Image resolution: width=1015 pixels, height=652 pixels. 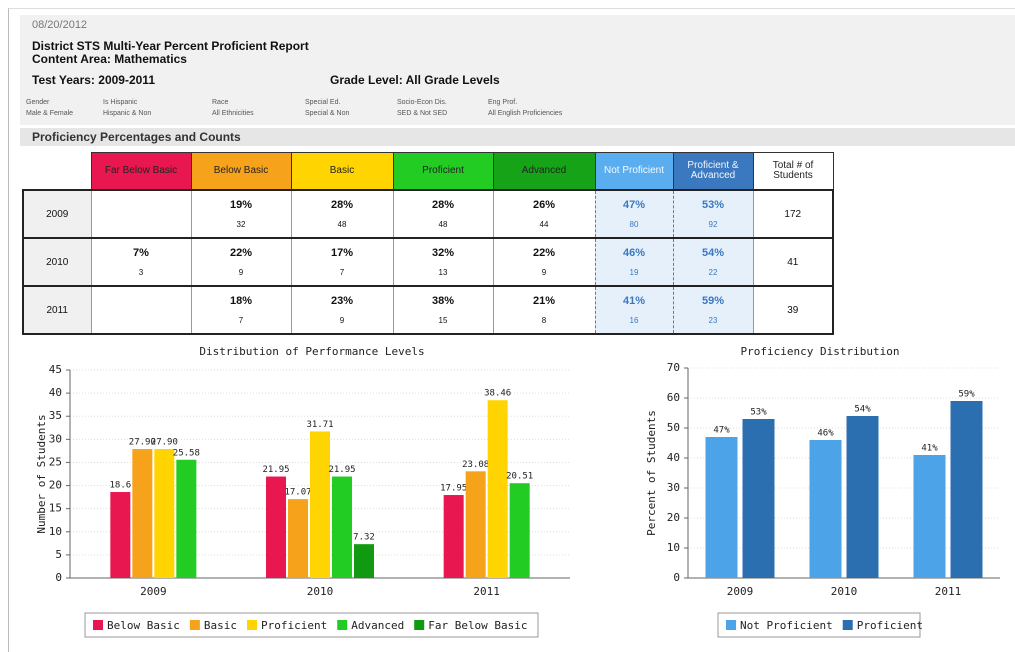 What do you see at coordinates (673, 367) in the screenshot?
I see `y-tick-label: 70` at bounding box center [673, 367].